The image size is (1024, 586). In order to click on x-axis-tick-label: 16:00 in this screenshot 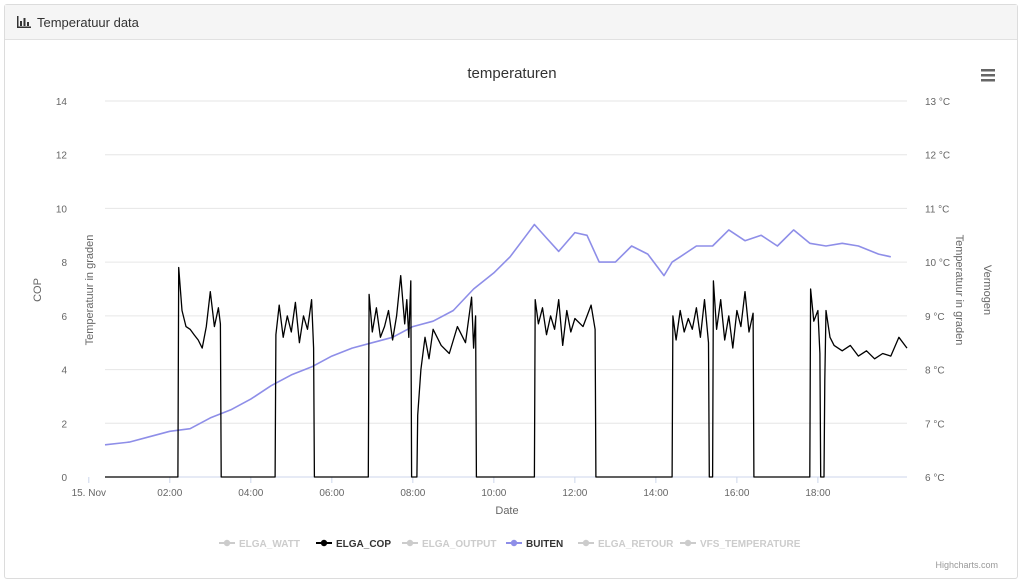, I will do `click(736, 493)`.